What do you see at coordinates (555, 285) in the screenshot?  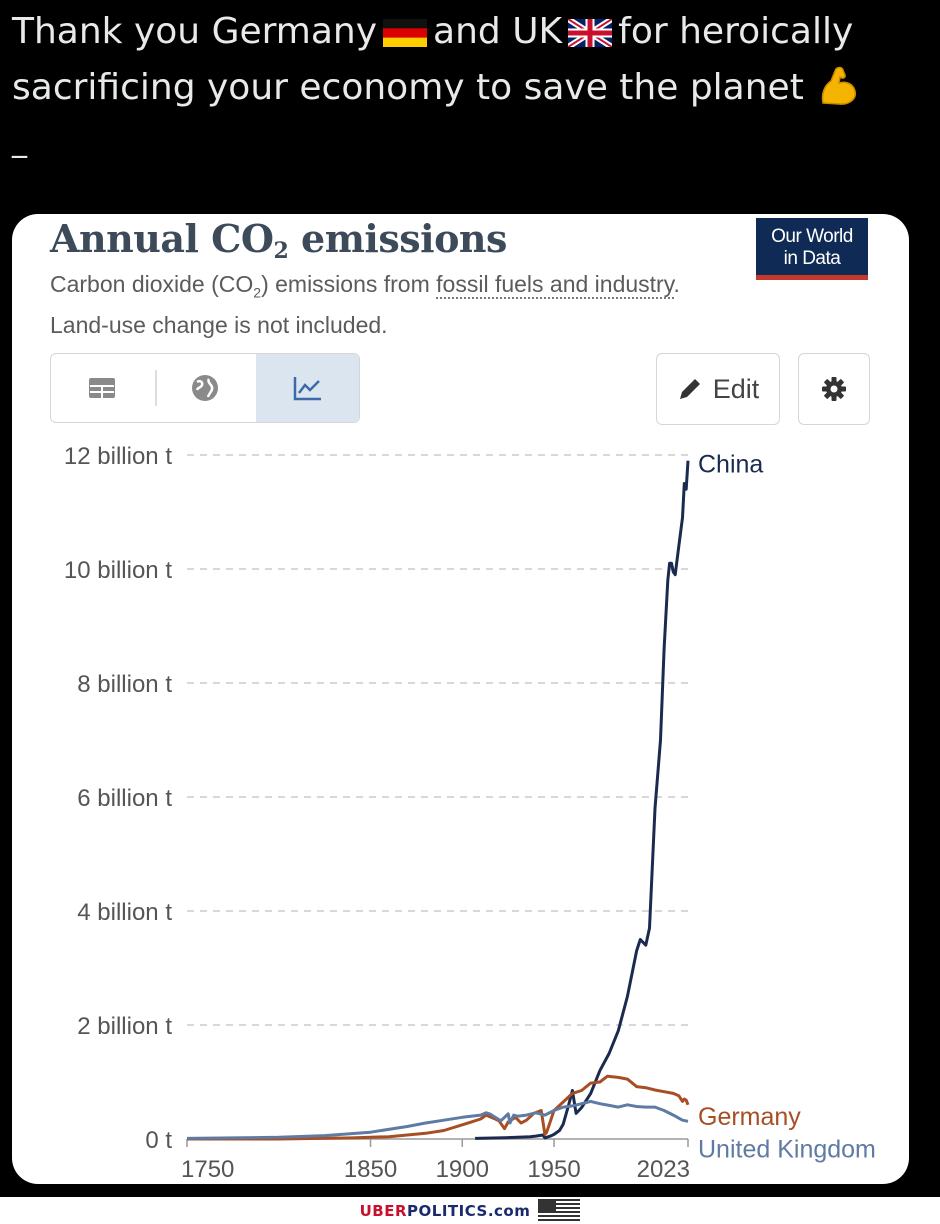 I see `fossil-fuels-link: fossil fuels and industry` at bounding box center [555, 285].